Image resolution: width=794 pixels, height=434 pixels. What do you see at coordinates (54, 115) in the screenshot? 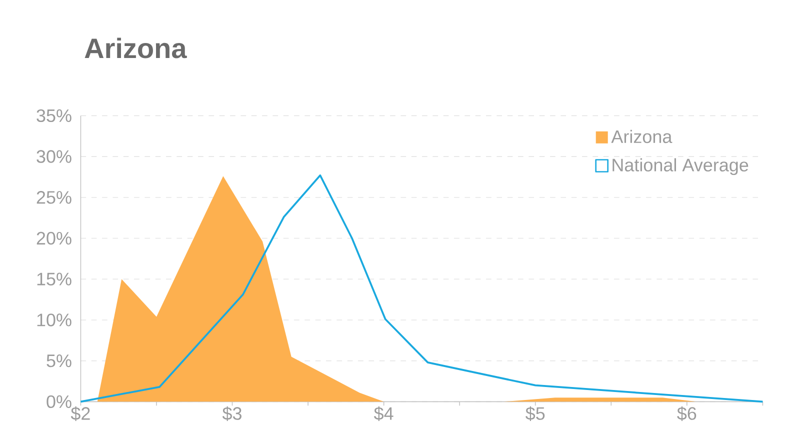
I see `y-tick-label: 35%` at bounding box center [54, 115].